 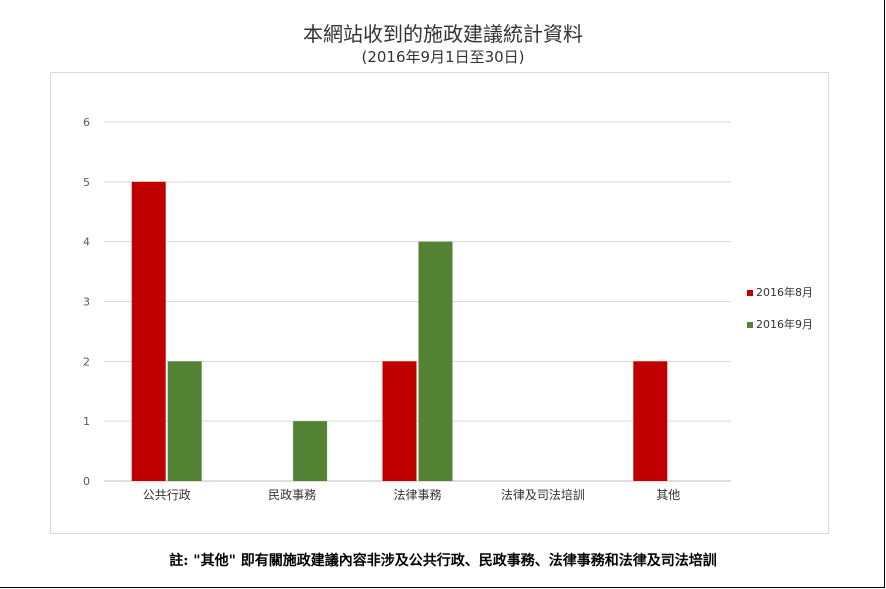 I want to click on y-tick-label: 0, so click(x=86, y=481).